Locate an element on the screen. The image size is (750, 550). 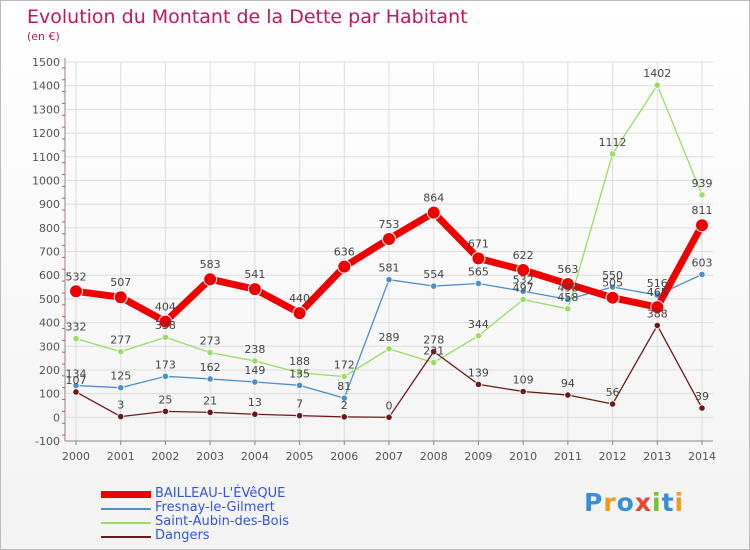
x-tick-label: 2012 is located at coordinates (613, 456).